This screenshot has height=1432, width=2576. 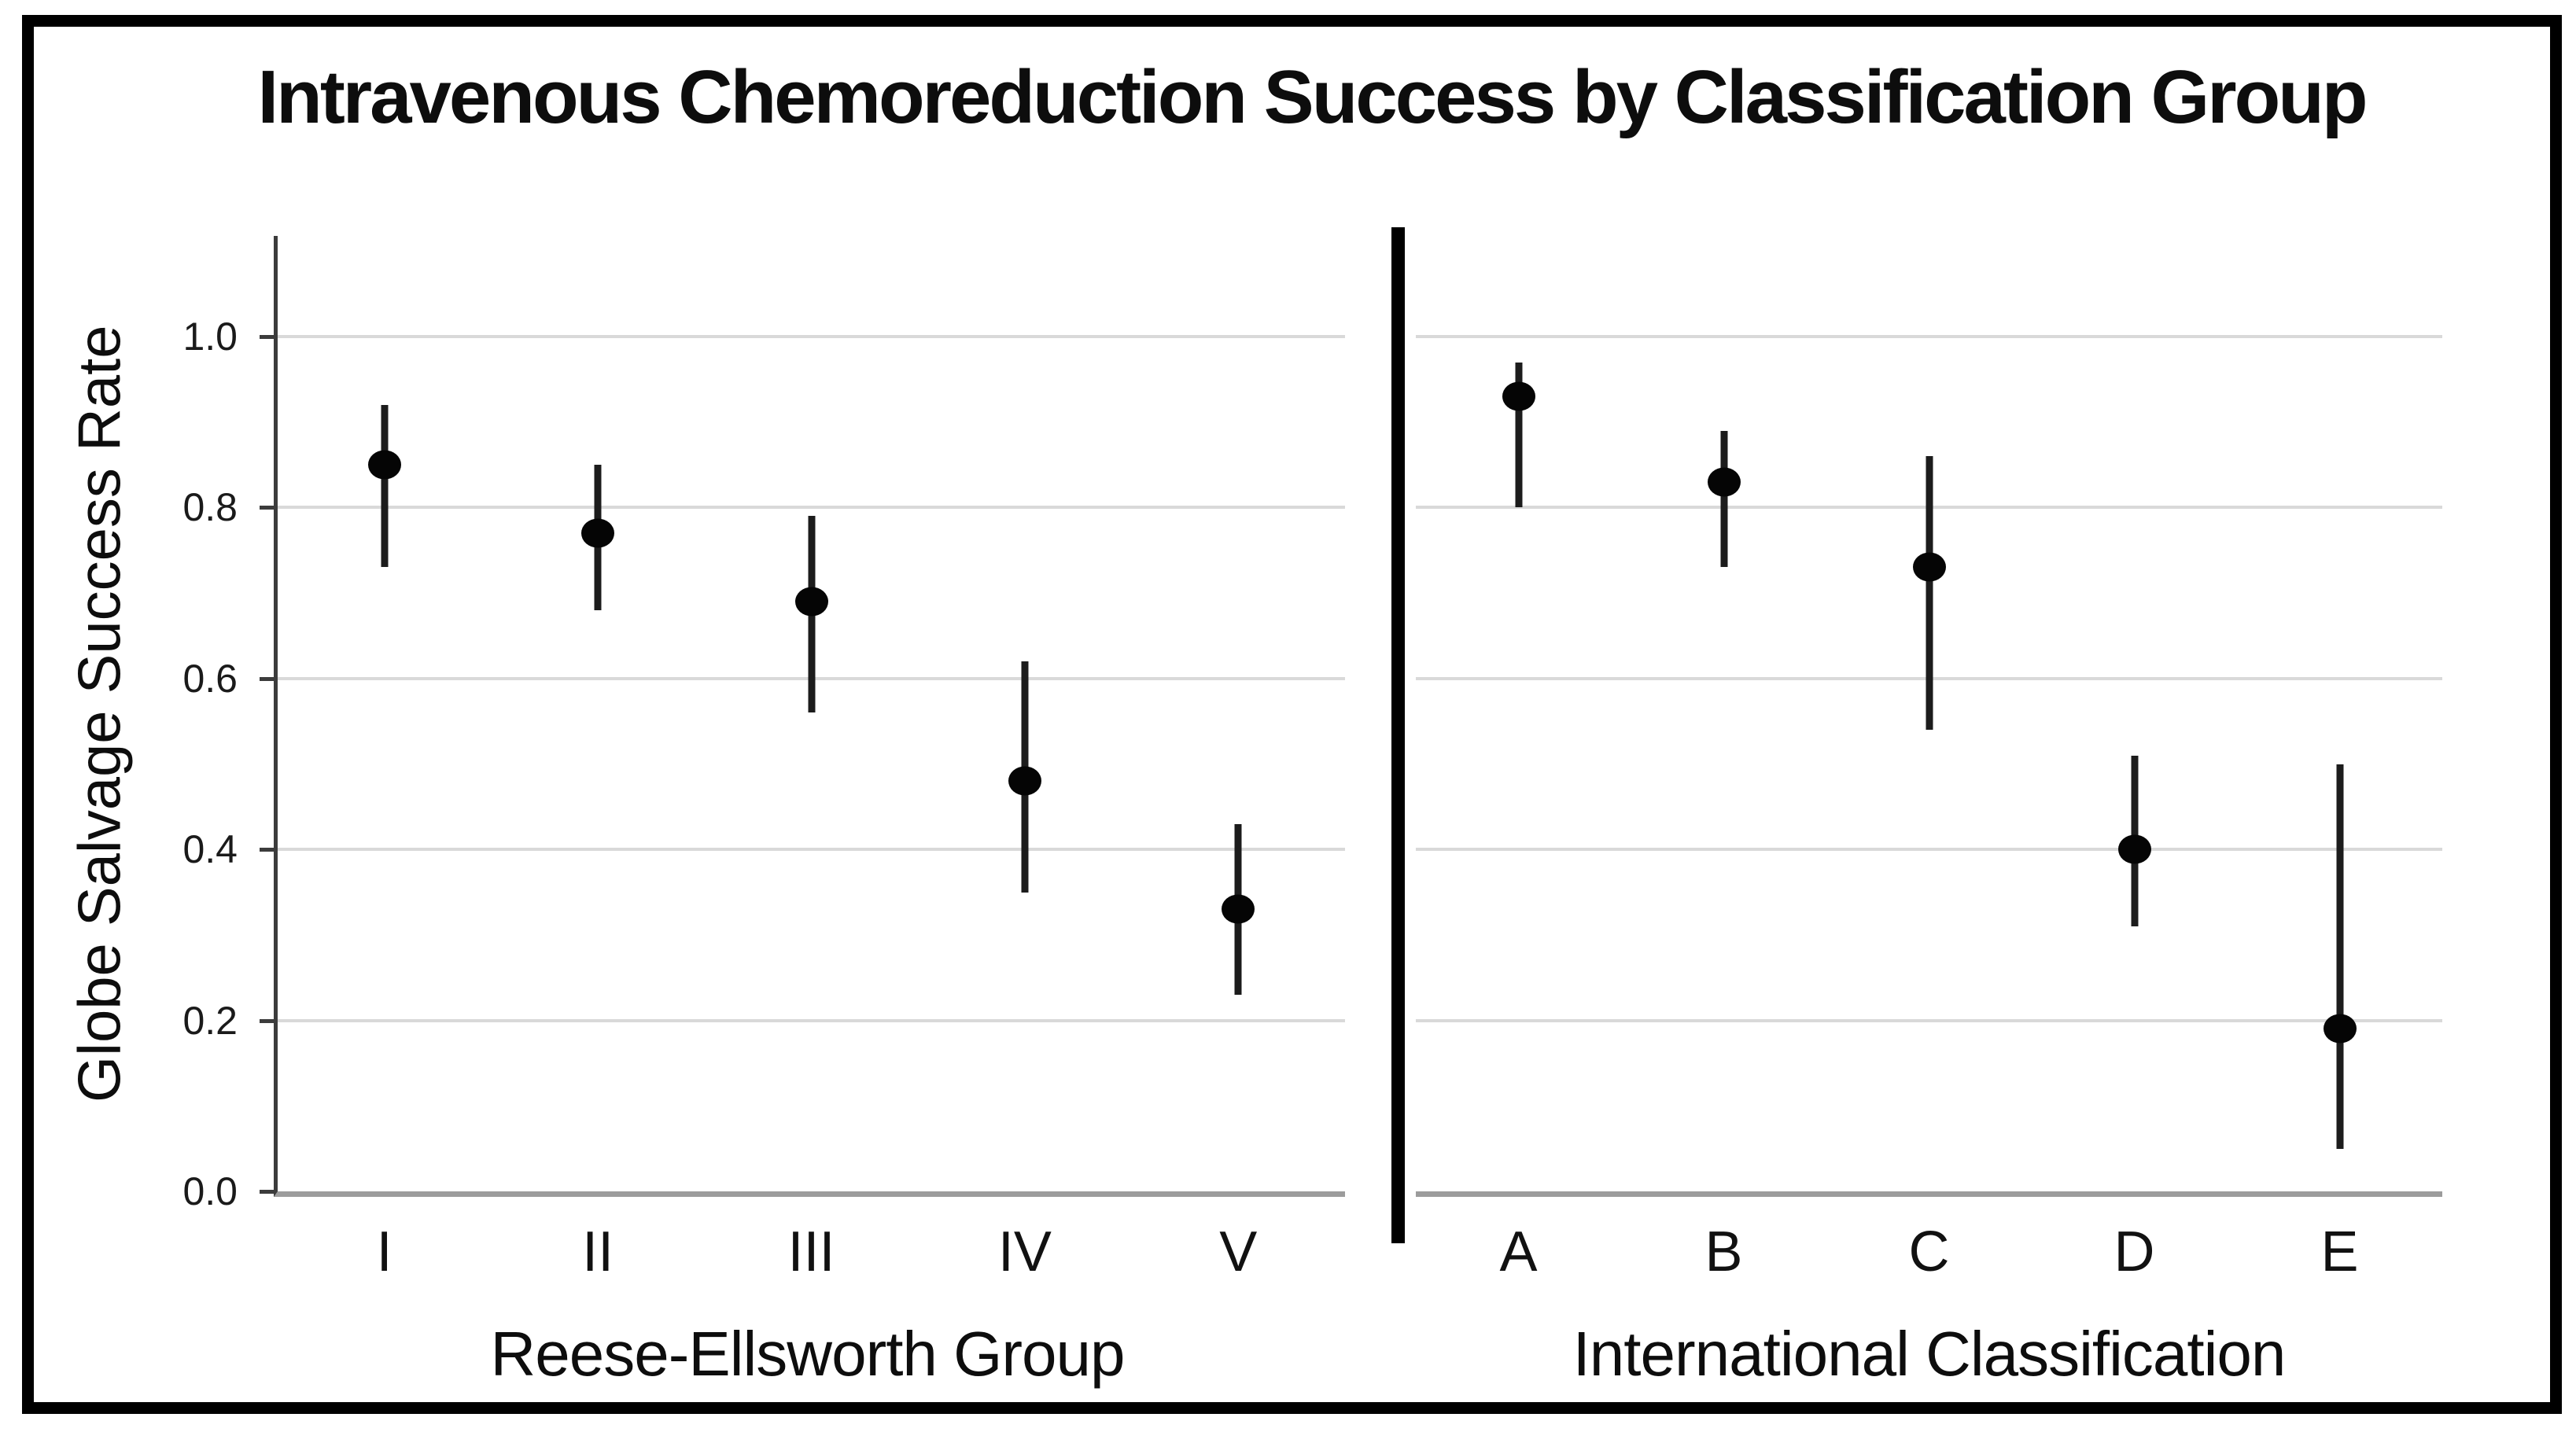 What do you see at coordinates (210, 337) in the screenshot?
I see `y-tick-label: 1.0` at bounding box center [210, 337].